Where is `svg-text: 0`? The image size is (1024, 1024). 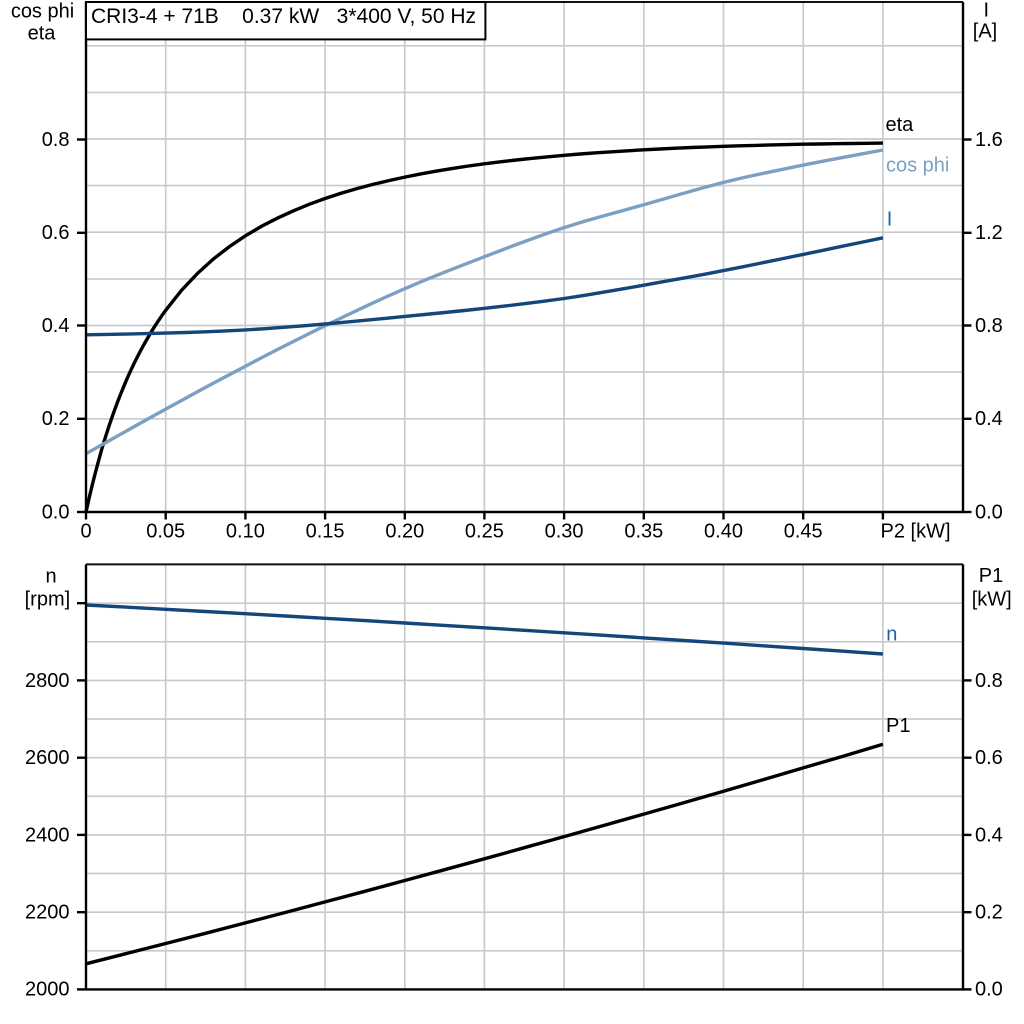 svg-text: 0 is located at coordinates (85, 531).